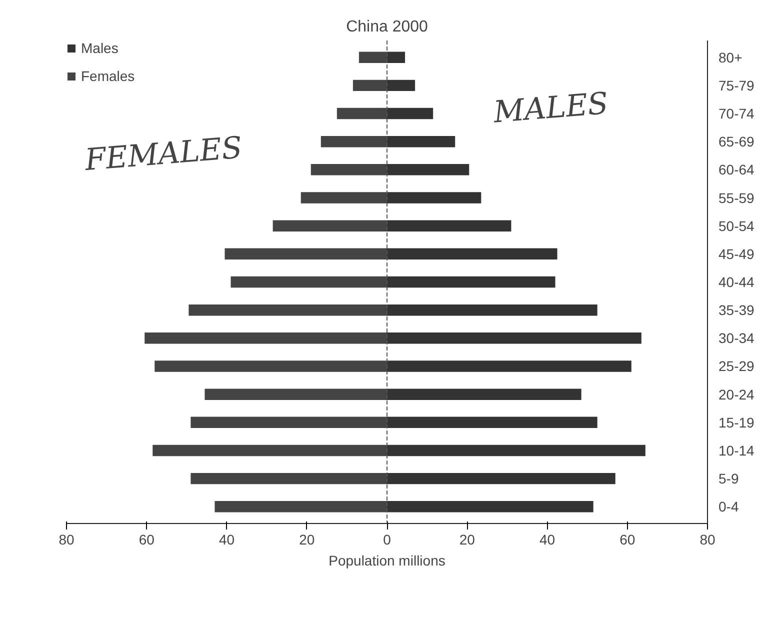 The image size is (782, 623). Describe the element at coordinates (736, 282) in the screenshot. I see `y-tick-label: 40-44` at that location.